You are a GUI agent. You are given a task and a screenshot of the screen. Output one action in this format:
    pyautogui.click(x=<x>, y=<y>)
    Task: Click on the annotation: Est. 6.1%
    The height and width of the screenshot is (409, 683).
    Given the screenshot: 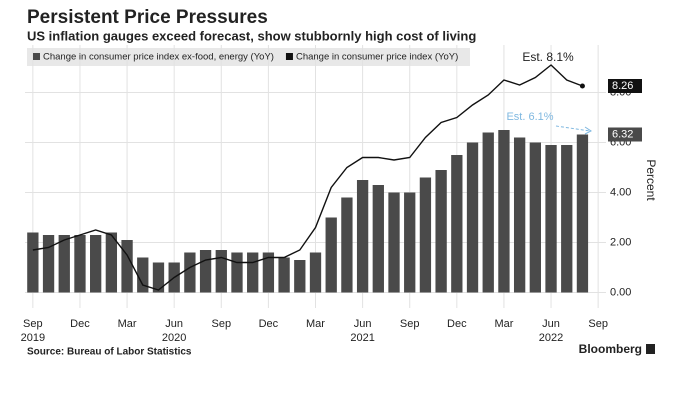 What is the action you would take?
    pyautogui.click(x=529, y=117)
    